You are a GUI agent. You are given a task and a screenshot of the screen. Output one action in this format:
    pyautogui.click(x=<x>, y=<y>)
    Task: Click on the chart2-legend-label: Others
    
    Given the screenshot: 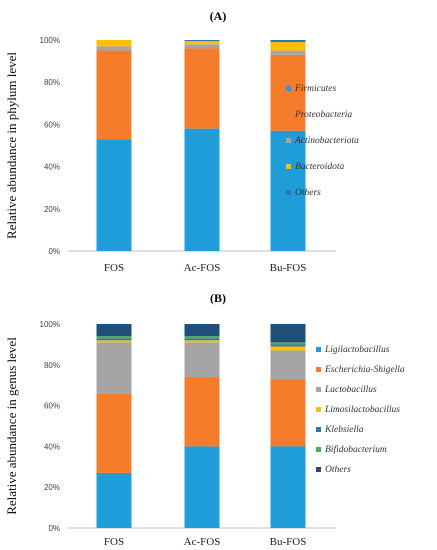 What is the action you would take?
    pyautogui.click(x=338, y=470)
    